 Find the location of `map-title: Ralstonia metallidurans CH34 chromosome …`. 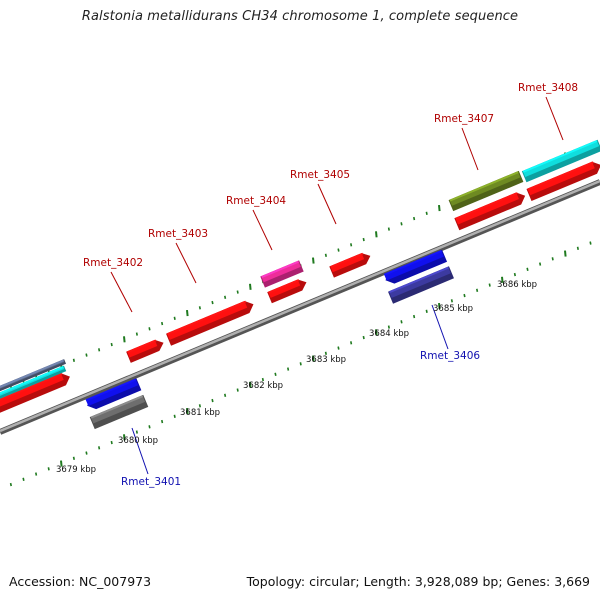

map-title: Ralstonia metallidurans CH34 chromosome … is located at coordinates (300, 16).